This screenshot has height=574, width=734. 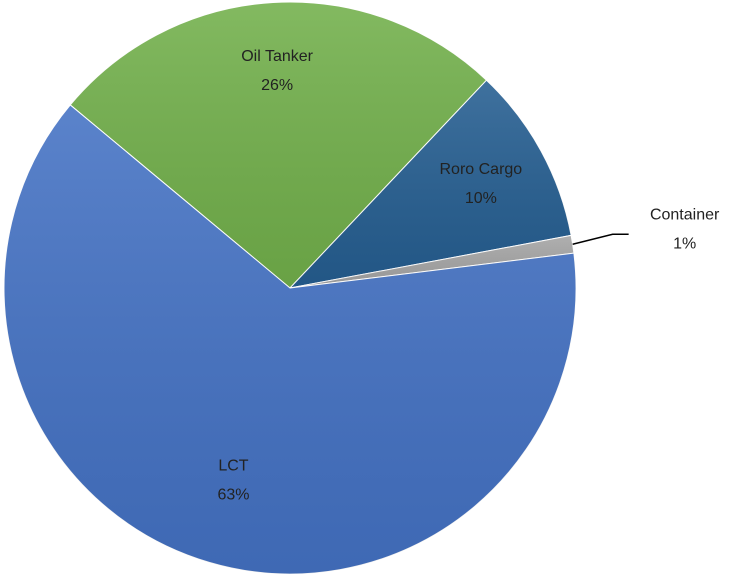 What do you see at coordinates (233, 494) in the screenshot?
I see `slice-value-label: 63%` at bounding box center [233, 494].